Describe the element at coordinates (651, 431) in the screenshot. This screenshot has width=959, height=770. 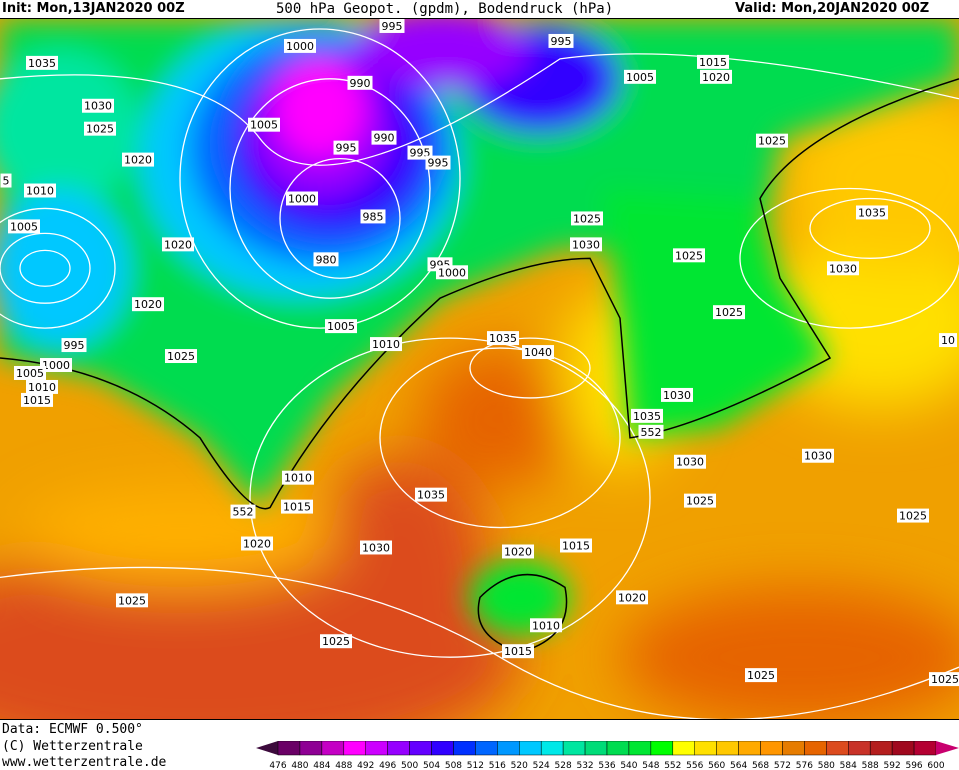
I see `isobar-label: 552` at that location.